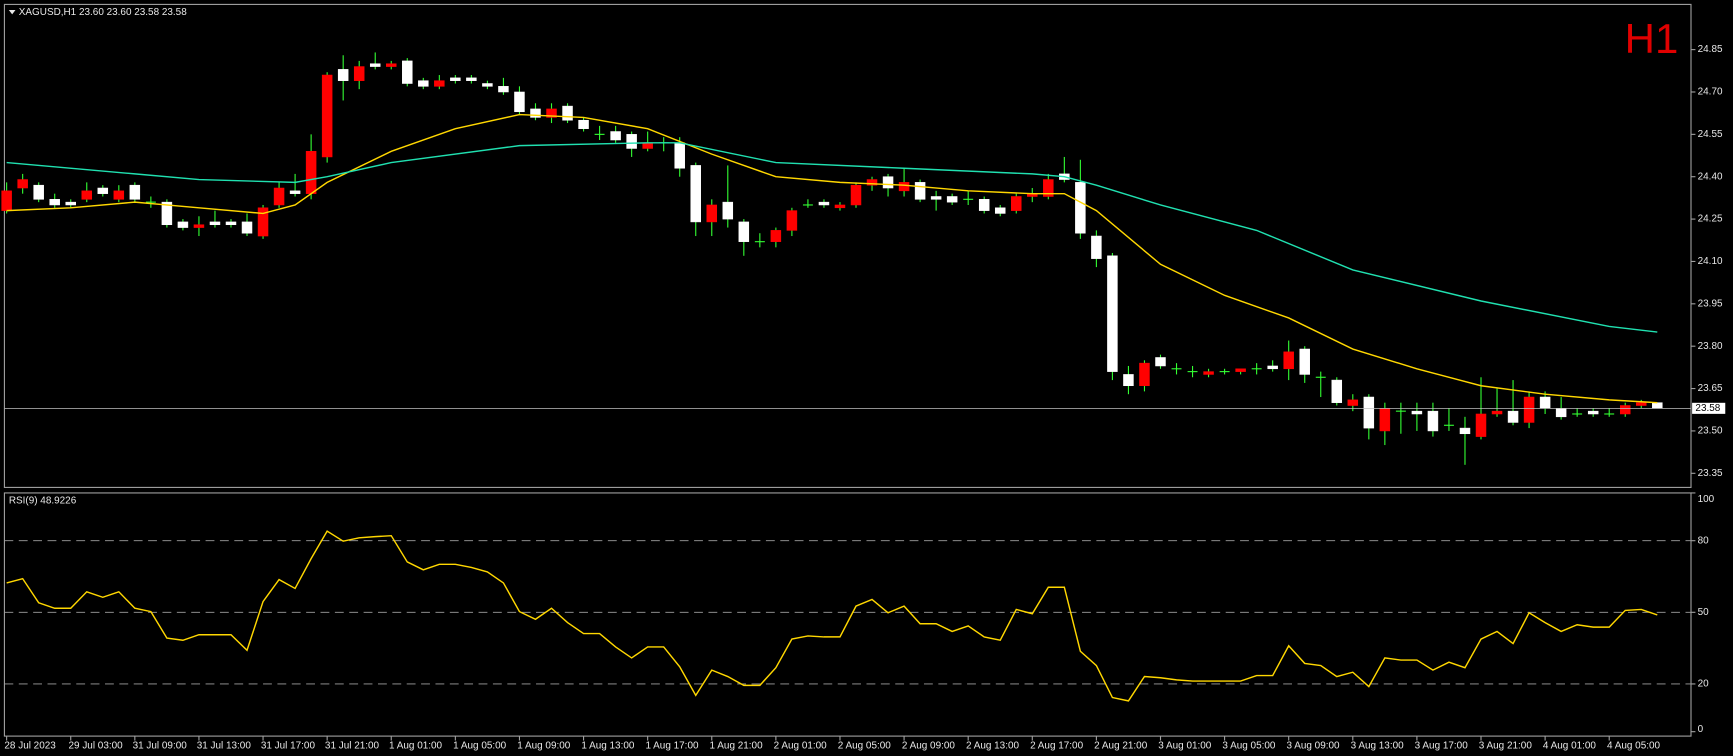 This screenshot has height=756, width=1733. I want to click on y-tick-label: 23.65, so click(1710, 388).